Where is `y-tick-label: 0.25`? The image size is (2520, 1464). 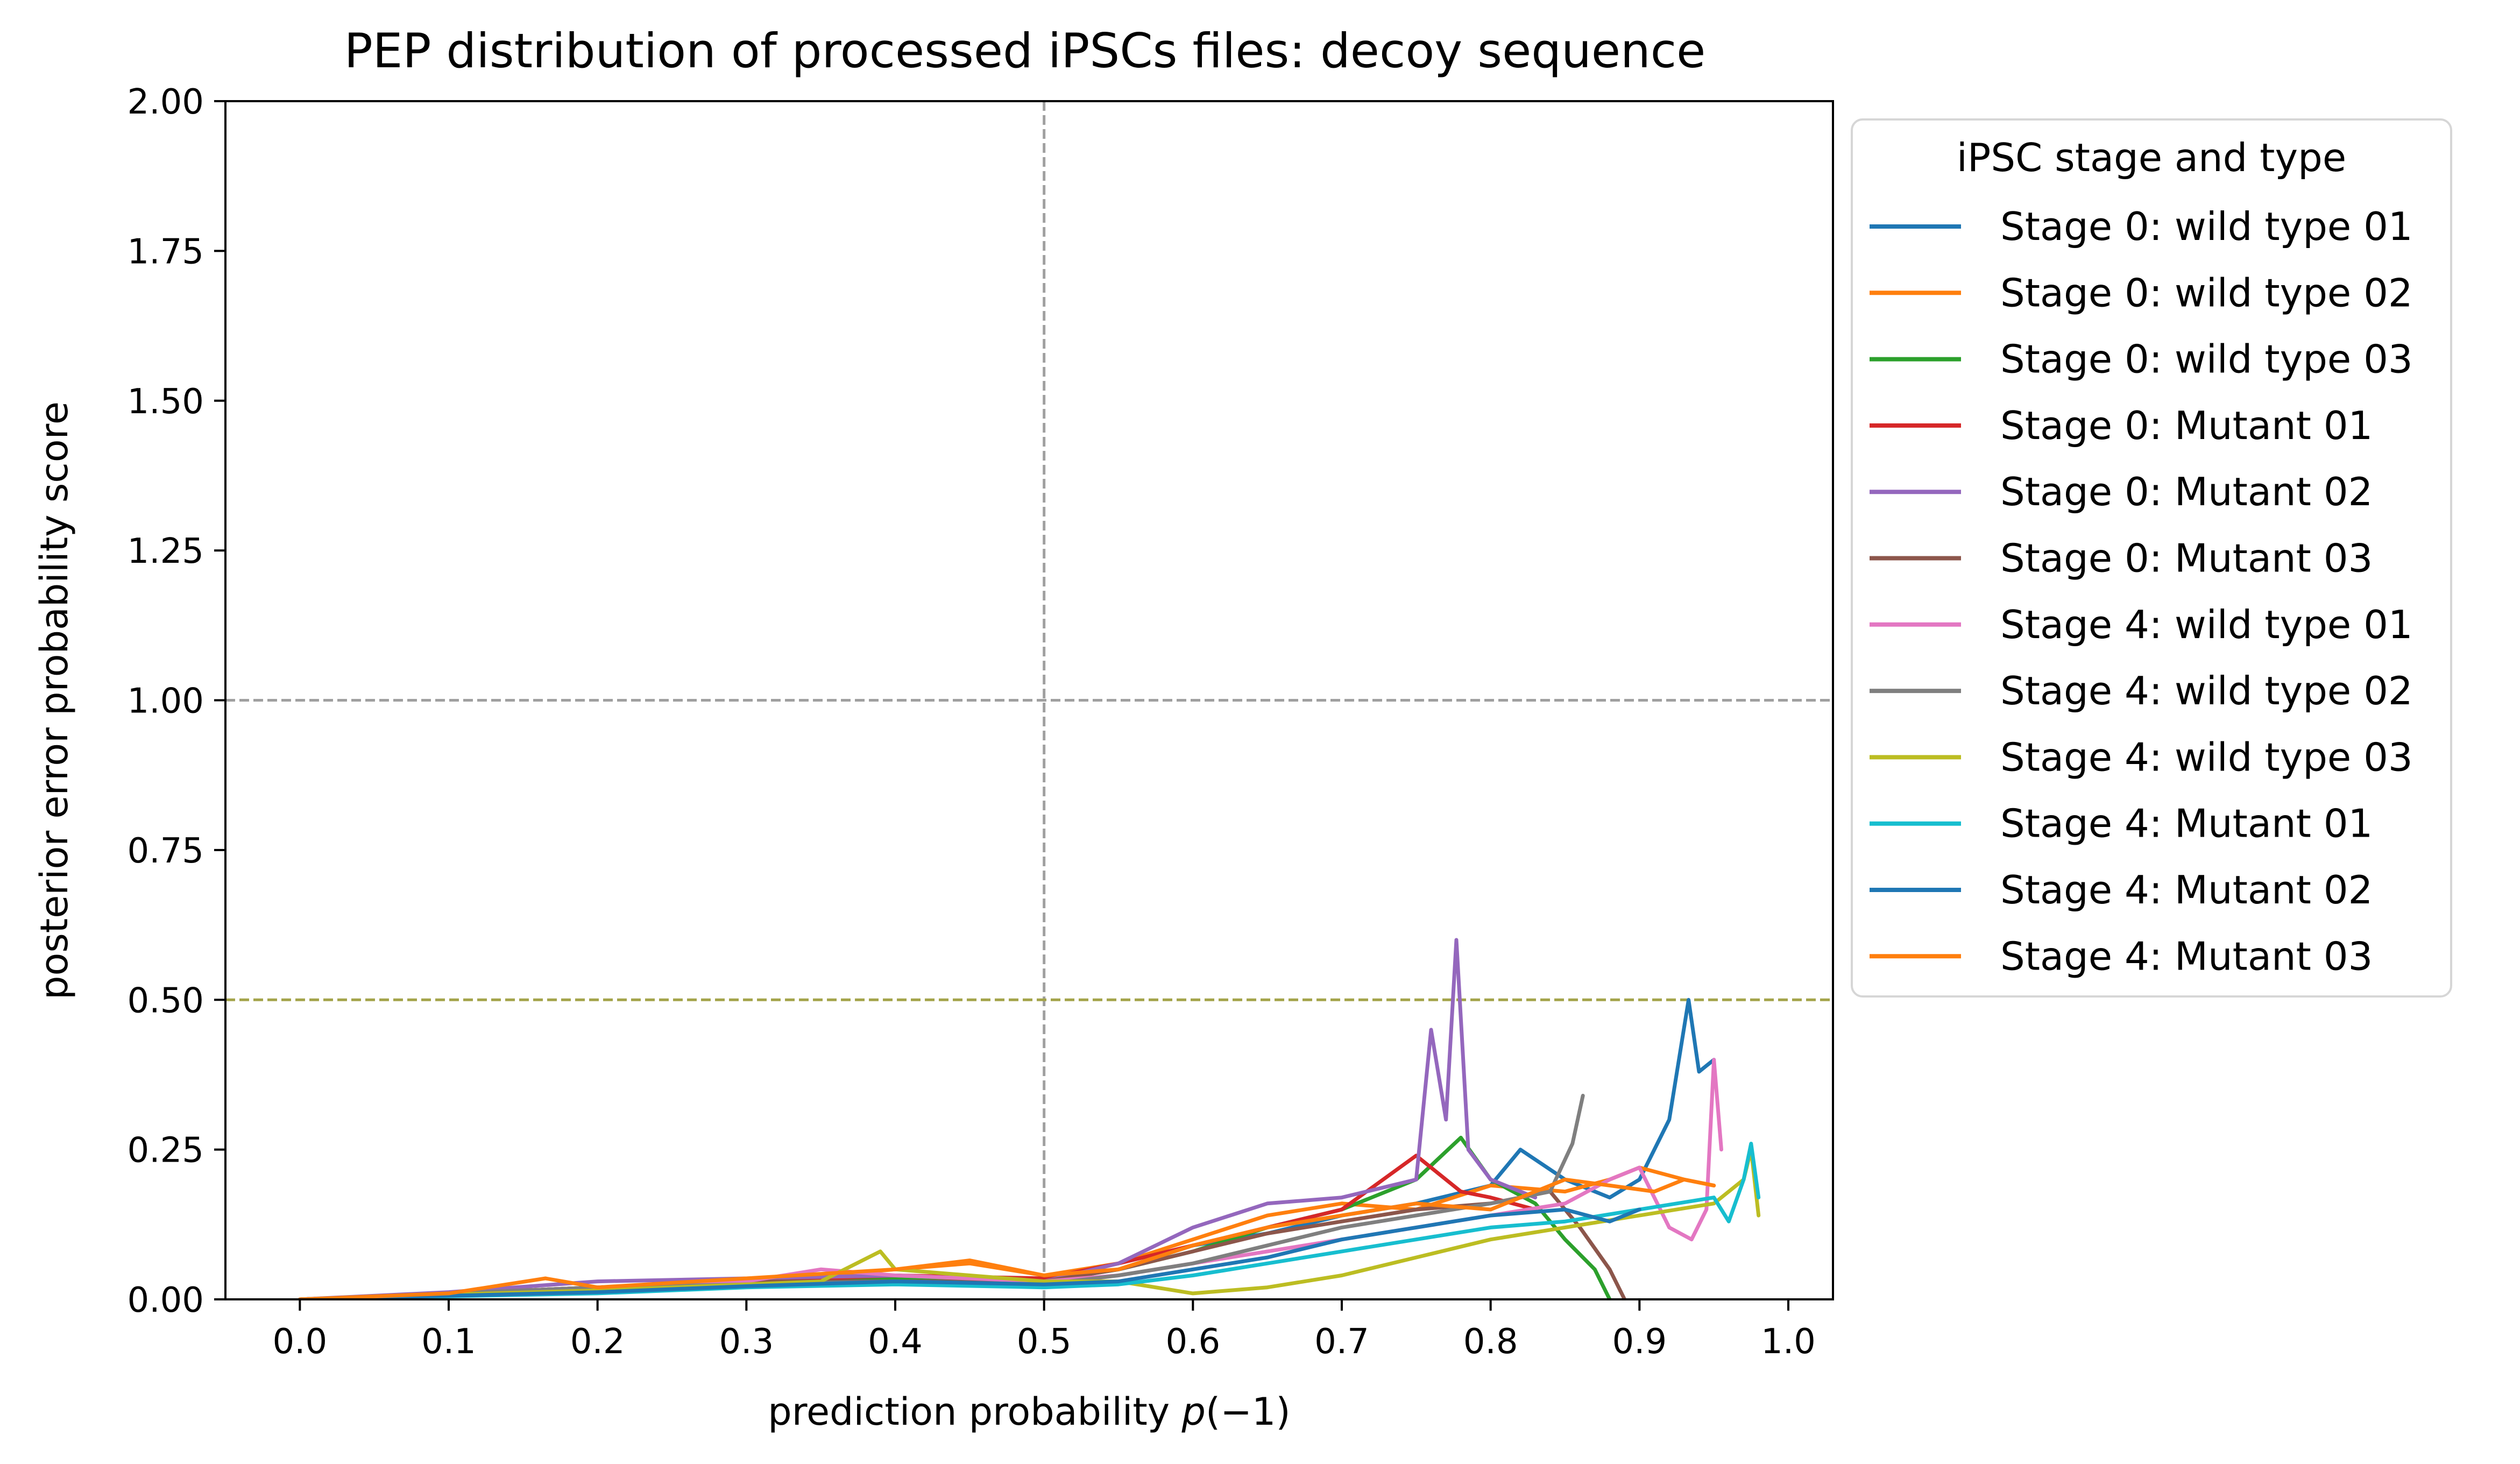
y-tick-label: 0.25 is located at coordinates (166, 1151).